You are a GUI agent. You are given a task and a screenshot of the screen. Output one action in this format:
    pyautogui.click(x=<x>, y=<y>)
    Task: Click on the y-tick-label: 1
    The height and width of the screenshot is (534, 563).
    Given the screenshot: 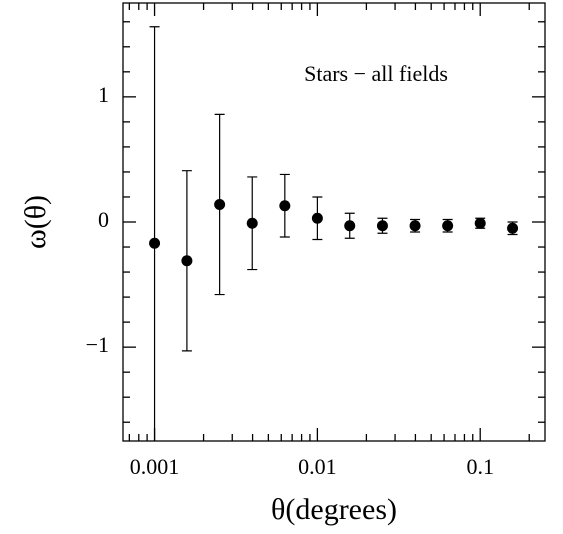 What is the action you would take?
    pyautogui.click(x=103, y=94)
    